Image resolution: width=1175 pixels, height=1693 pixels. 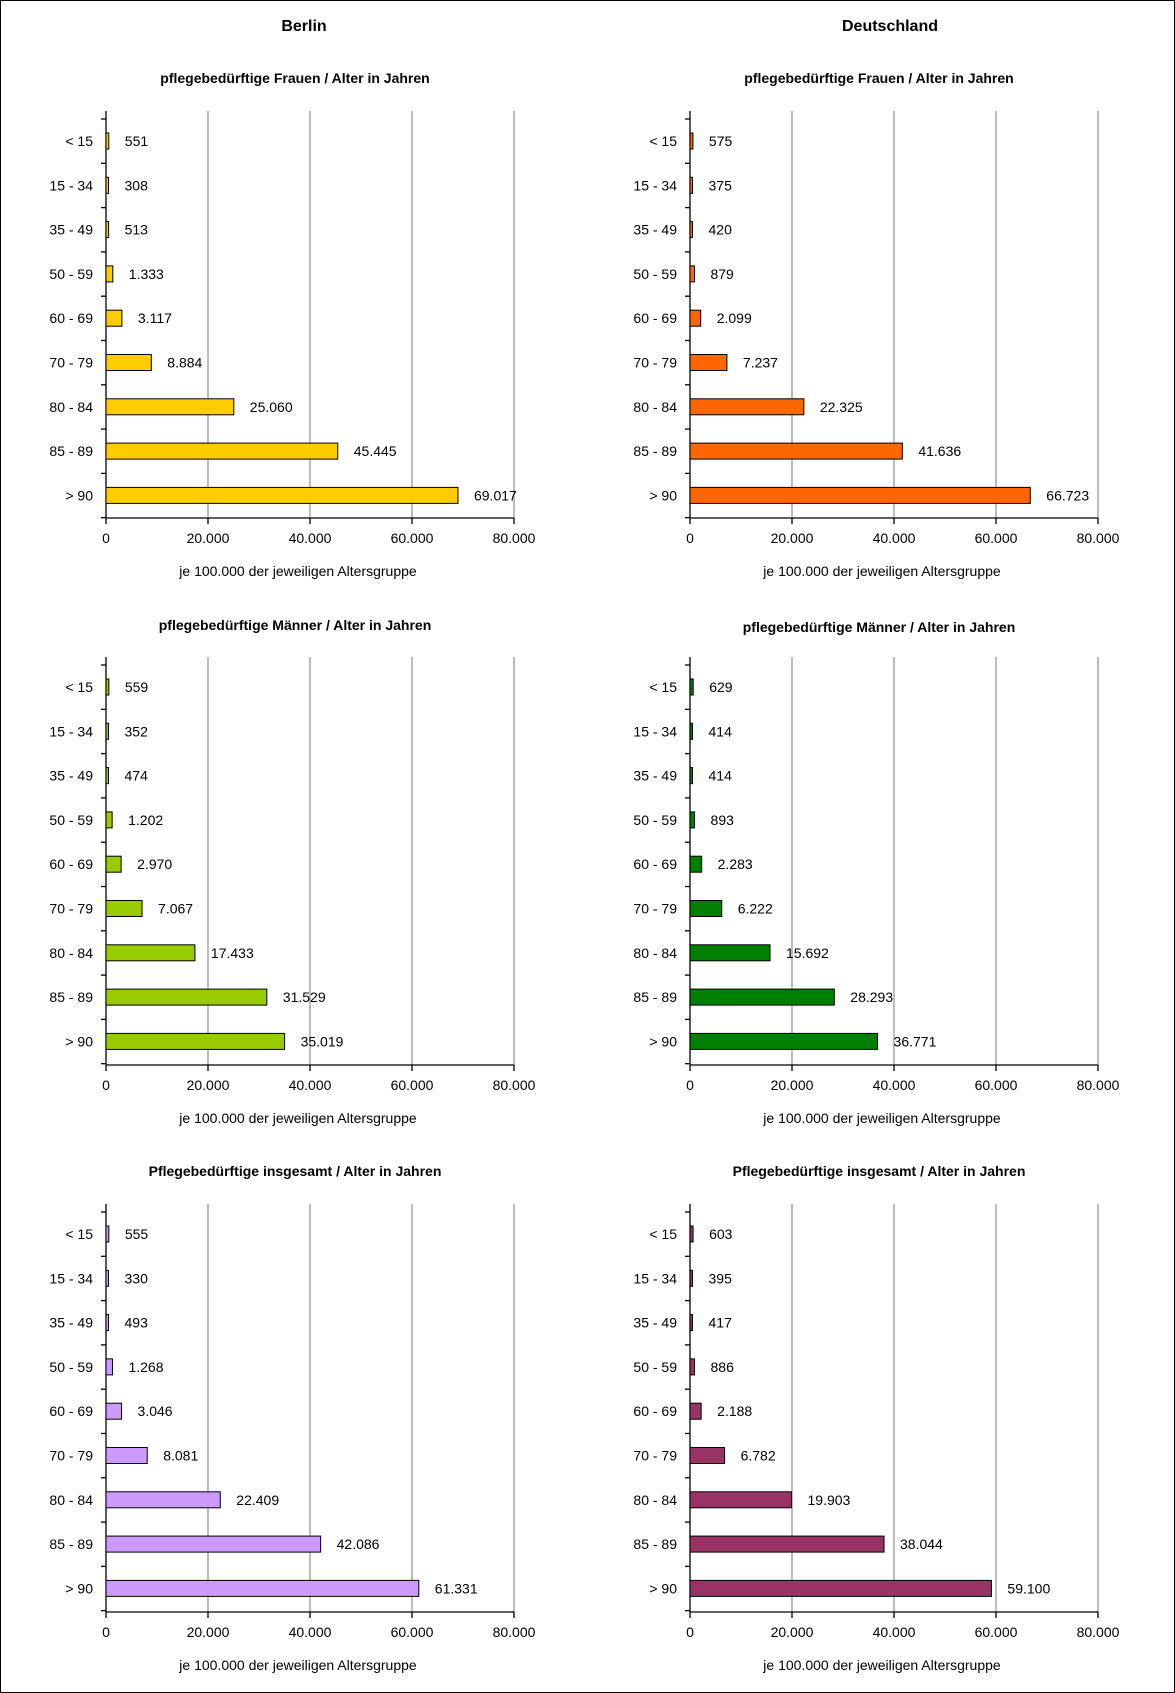 What do you see at coordinates (735, 864) in the screenshot?
I see `data-label: 2.283` at bounding box center [735, 864].